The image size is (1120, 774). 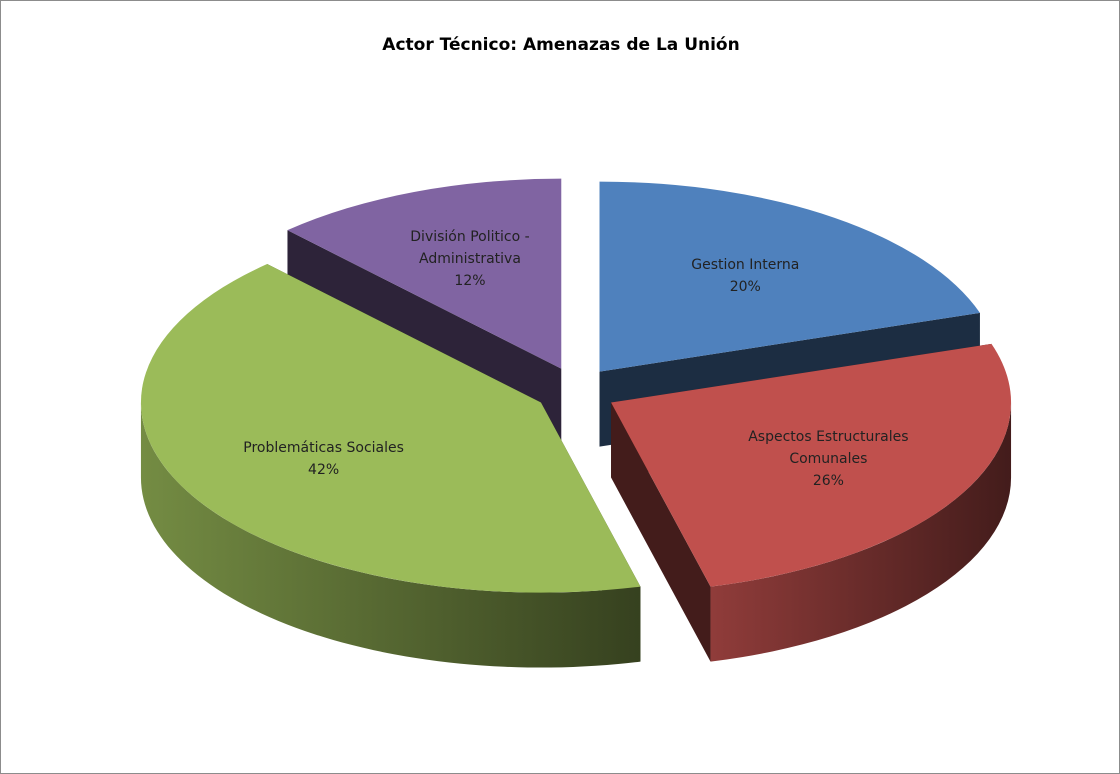 What do you see at coordinates (470, 248) in the screenshot?
I see `category-label: División Politico - Administrativa` at bounding box center [470, 248].